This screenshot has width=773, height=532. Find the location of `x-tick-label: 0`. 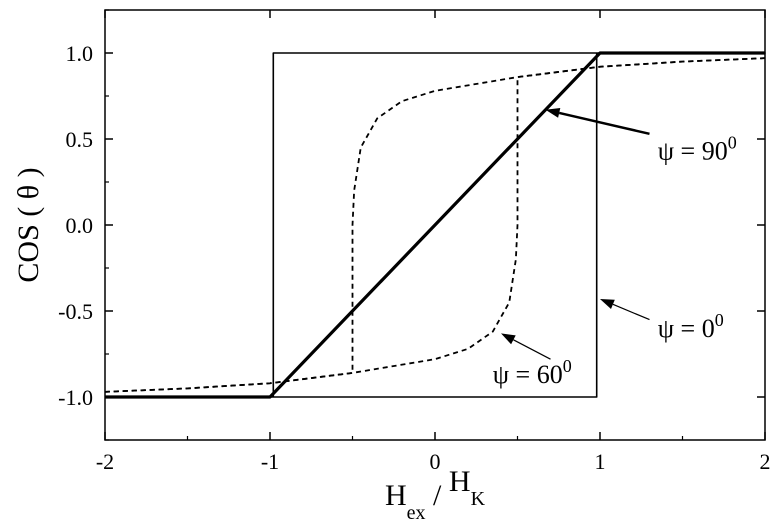

x-tick-label: 0 is located at coordinates (435, 461).